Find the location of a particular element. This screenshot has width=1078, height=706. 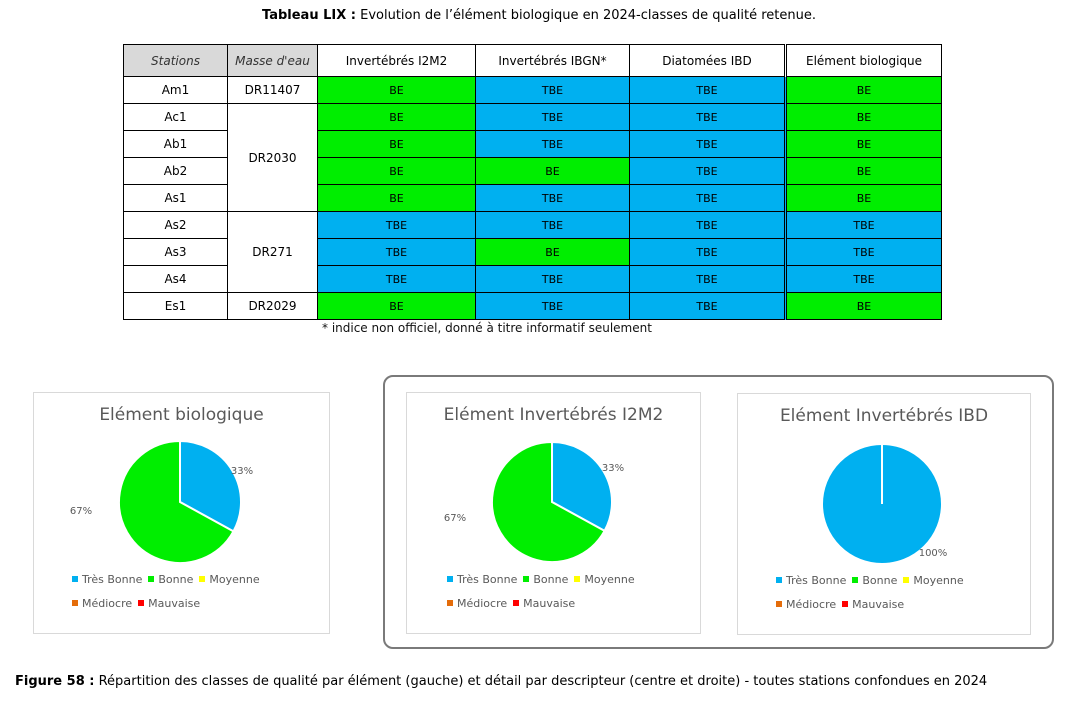

pie-data-label: 33% is located at coordinates (613, 468).